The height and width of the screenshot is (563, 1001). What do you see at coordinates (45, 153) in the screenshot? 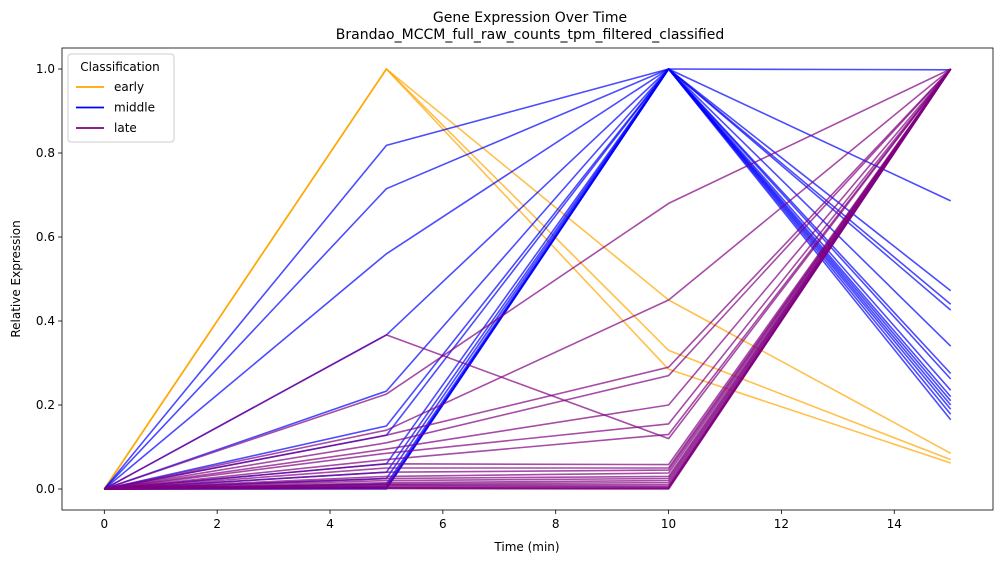
I see `y-tick-label: 0.8` at bounding box center [45, 153].